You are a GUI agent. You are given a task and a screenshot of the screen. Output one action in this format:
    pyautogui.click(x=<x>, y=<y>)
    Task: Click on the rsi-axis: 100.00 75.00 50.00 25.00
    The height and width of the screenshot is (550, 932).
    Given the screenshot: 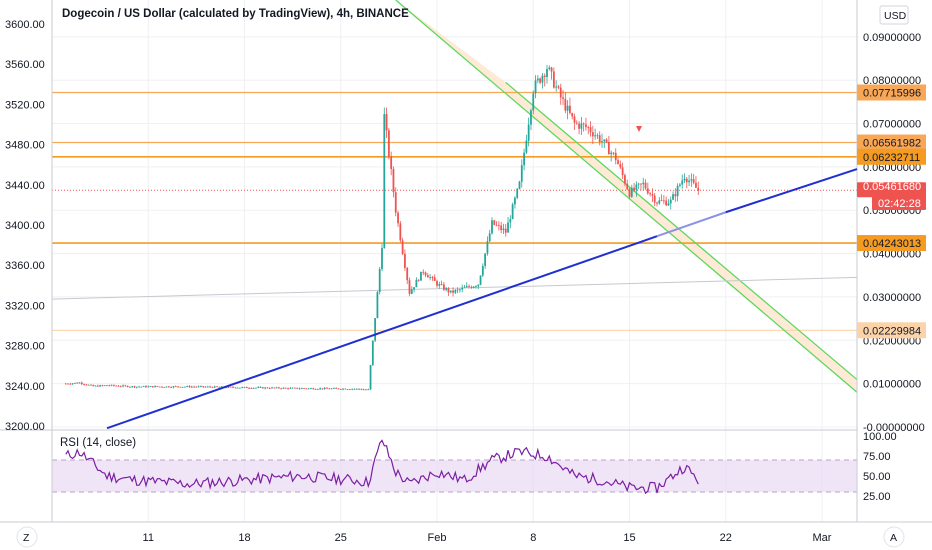 What is the action you would take?
    pyautogui.click(x=880, y=467)
    